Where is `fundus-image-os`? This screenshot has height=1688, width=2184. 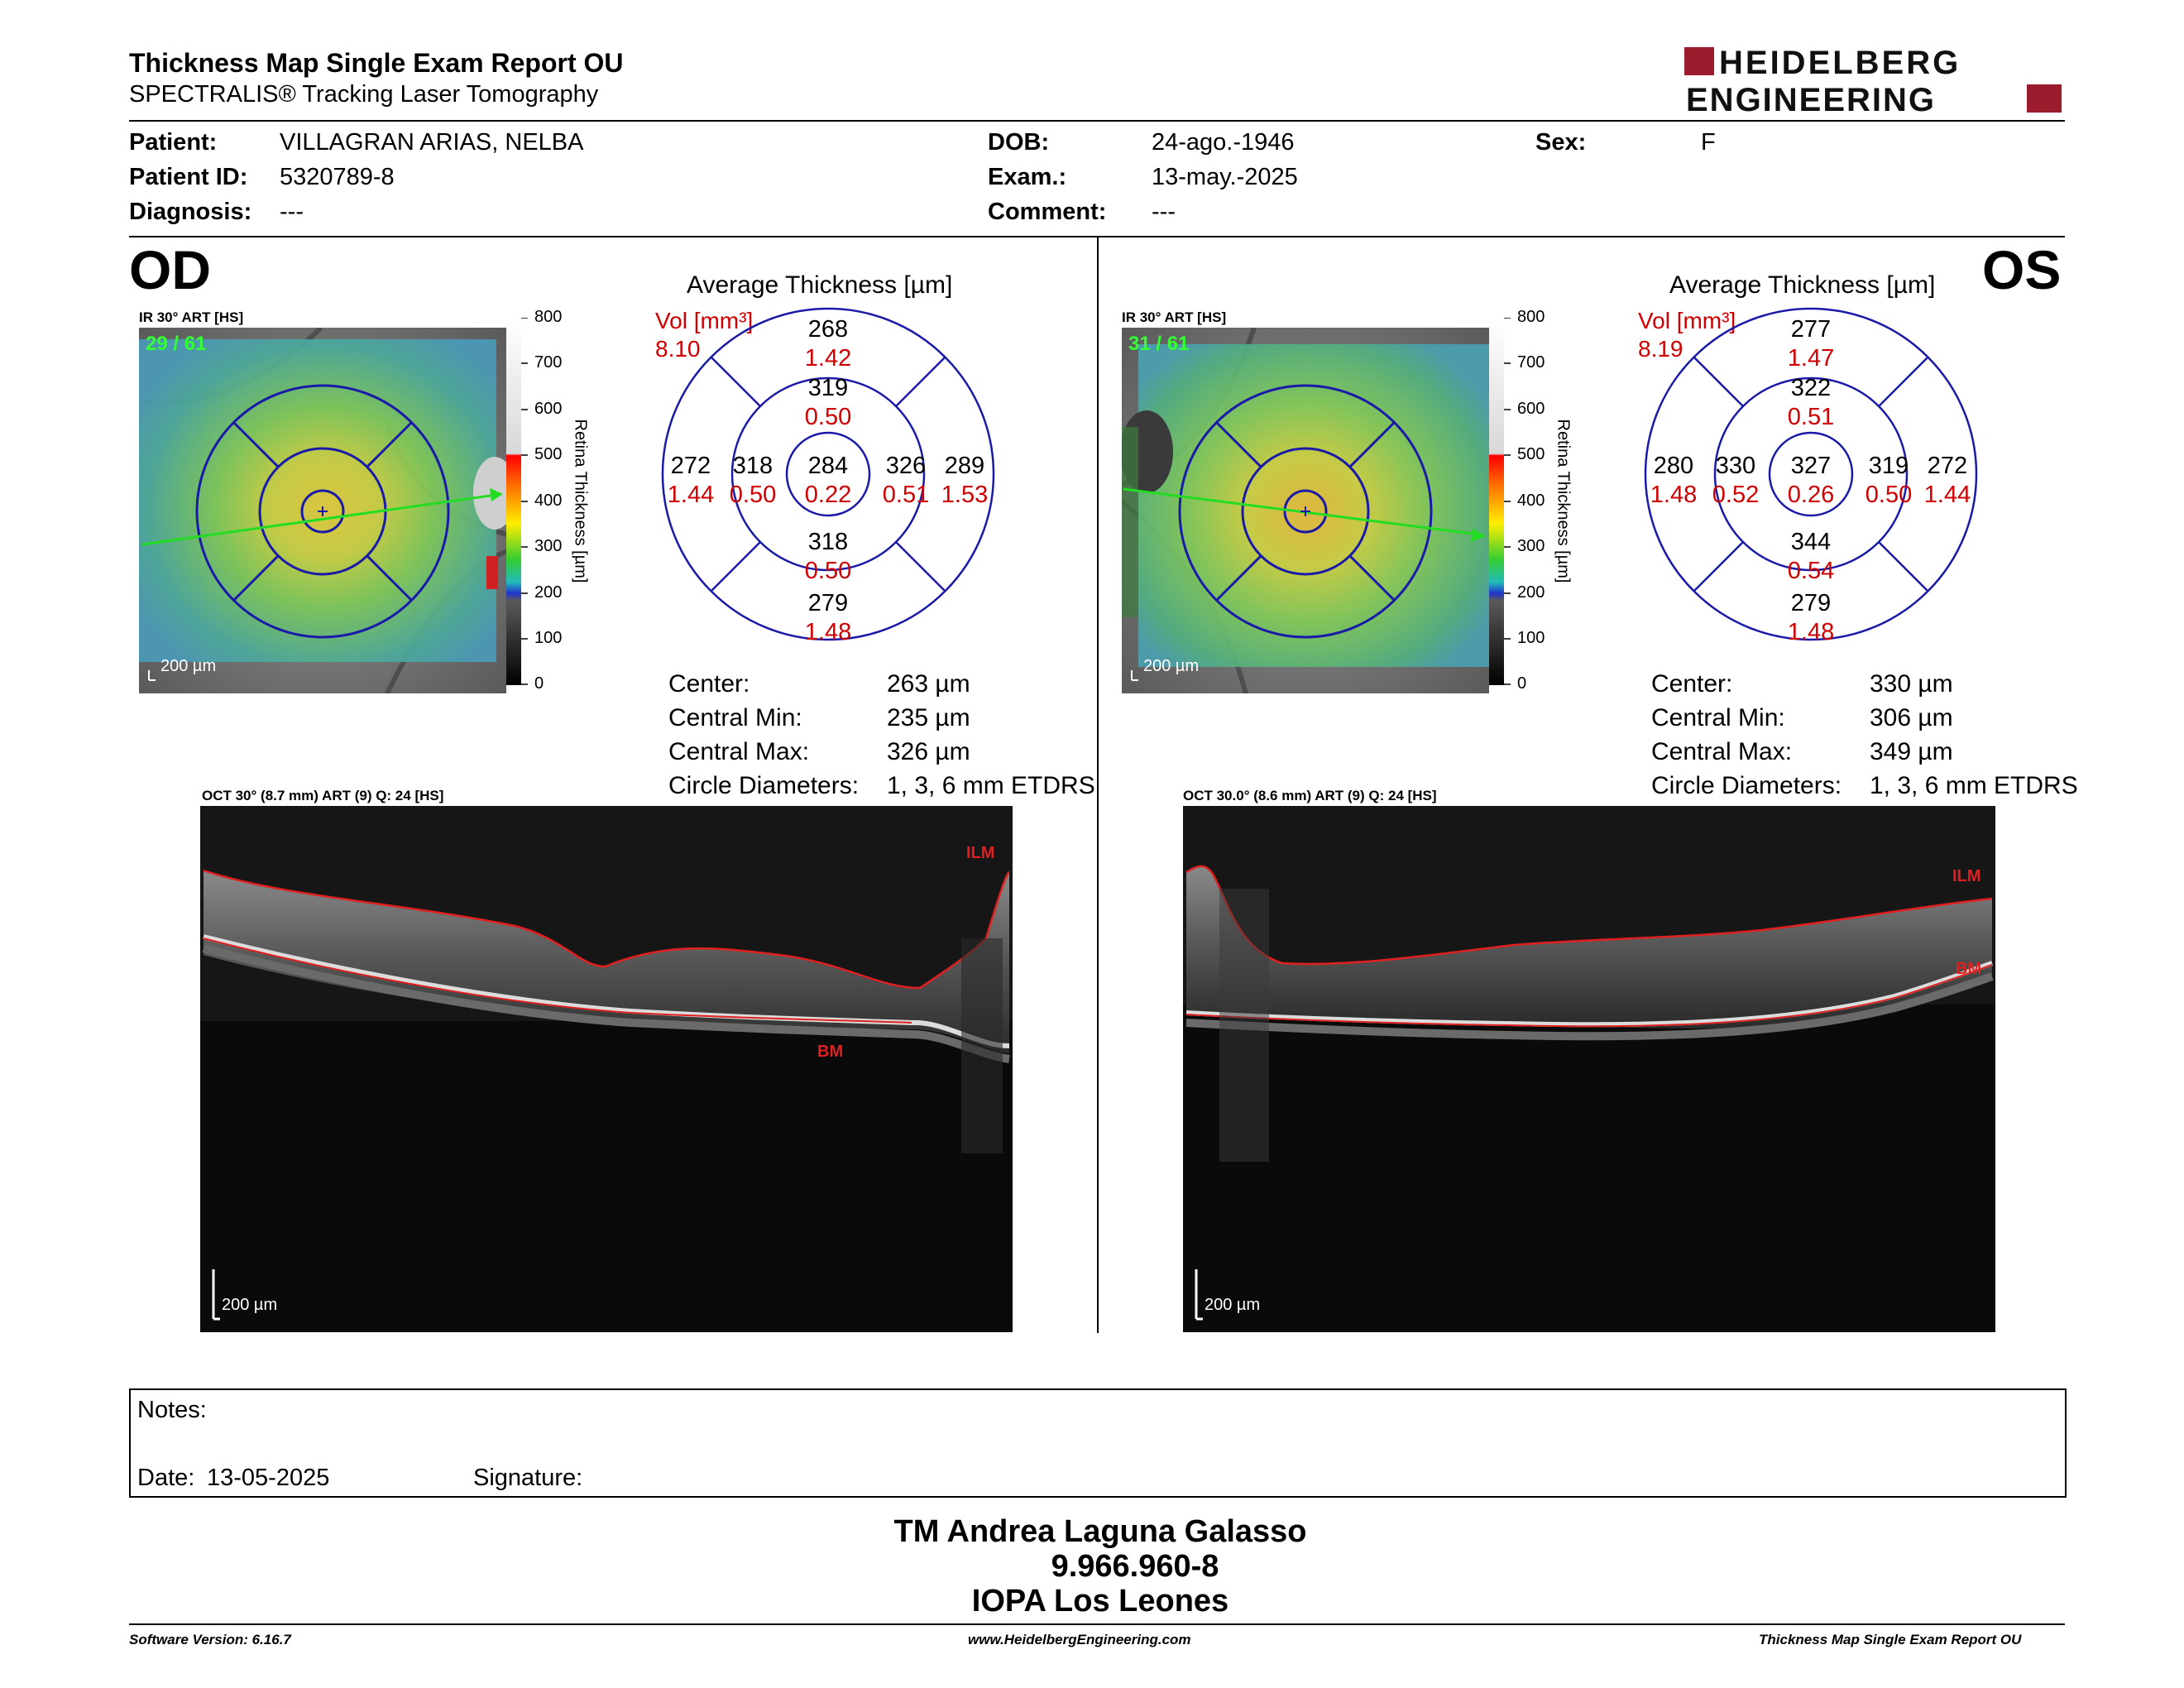 fundus-image-os is located at coordinates (1304, 510).